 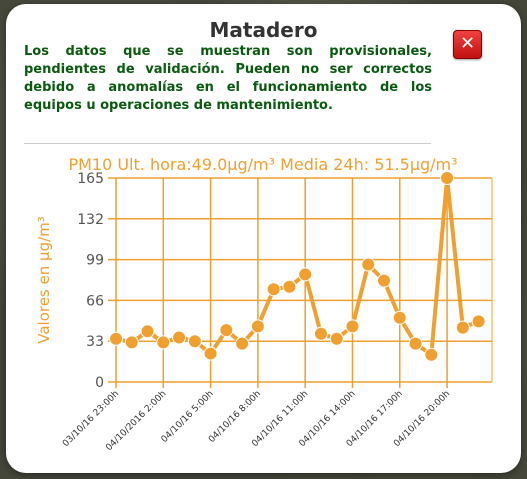 I want to click on y-axis-label: Valores en µg/m³, so click(x=44, y=280).